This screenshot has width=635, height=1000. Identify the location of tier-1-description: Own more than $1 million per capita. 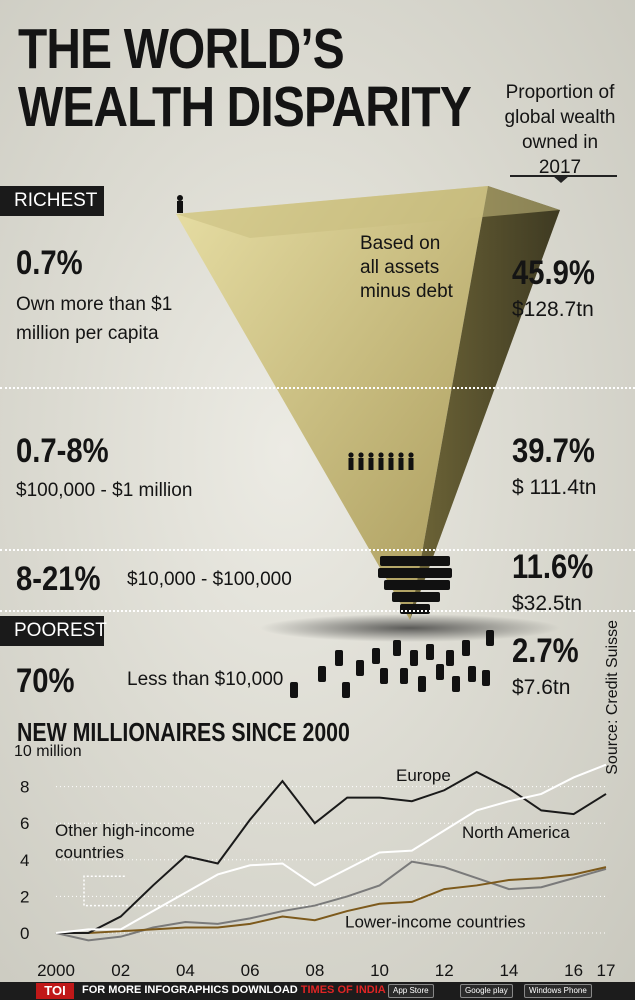
(94, 319).